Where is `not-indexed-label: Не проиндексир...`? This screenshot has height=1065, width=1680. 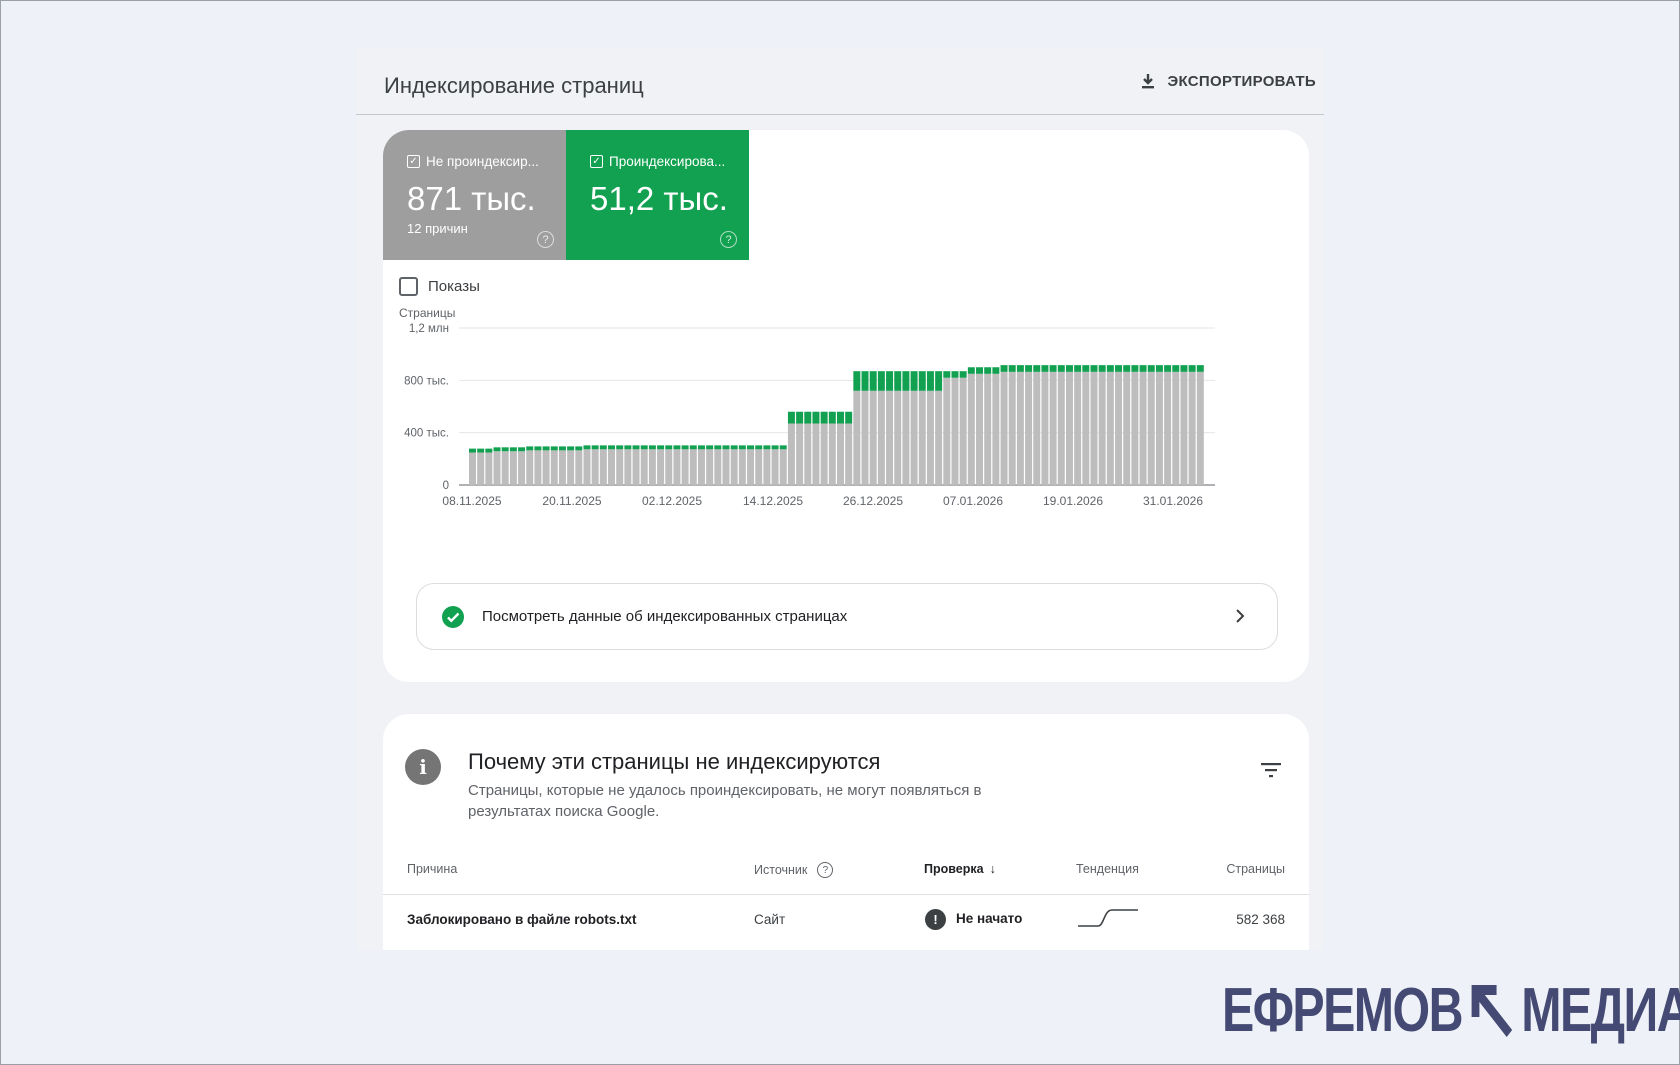 not-indexed-label: Не проиндексир... is located at coordinates (482, 161).